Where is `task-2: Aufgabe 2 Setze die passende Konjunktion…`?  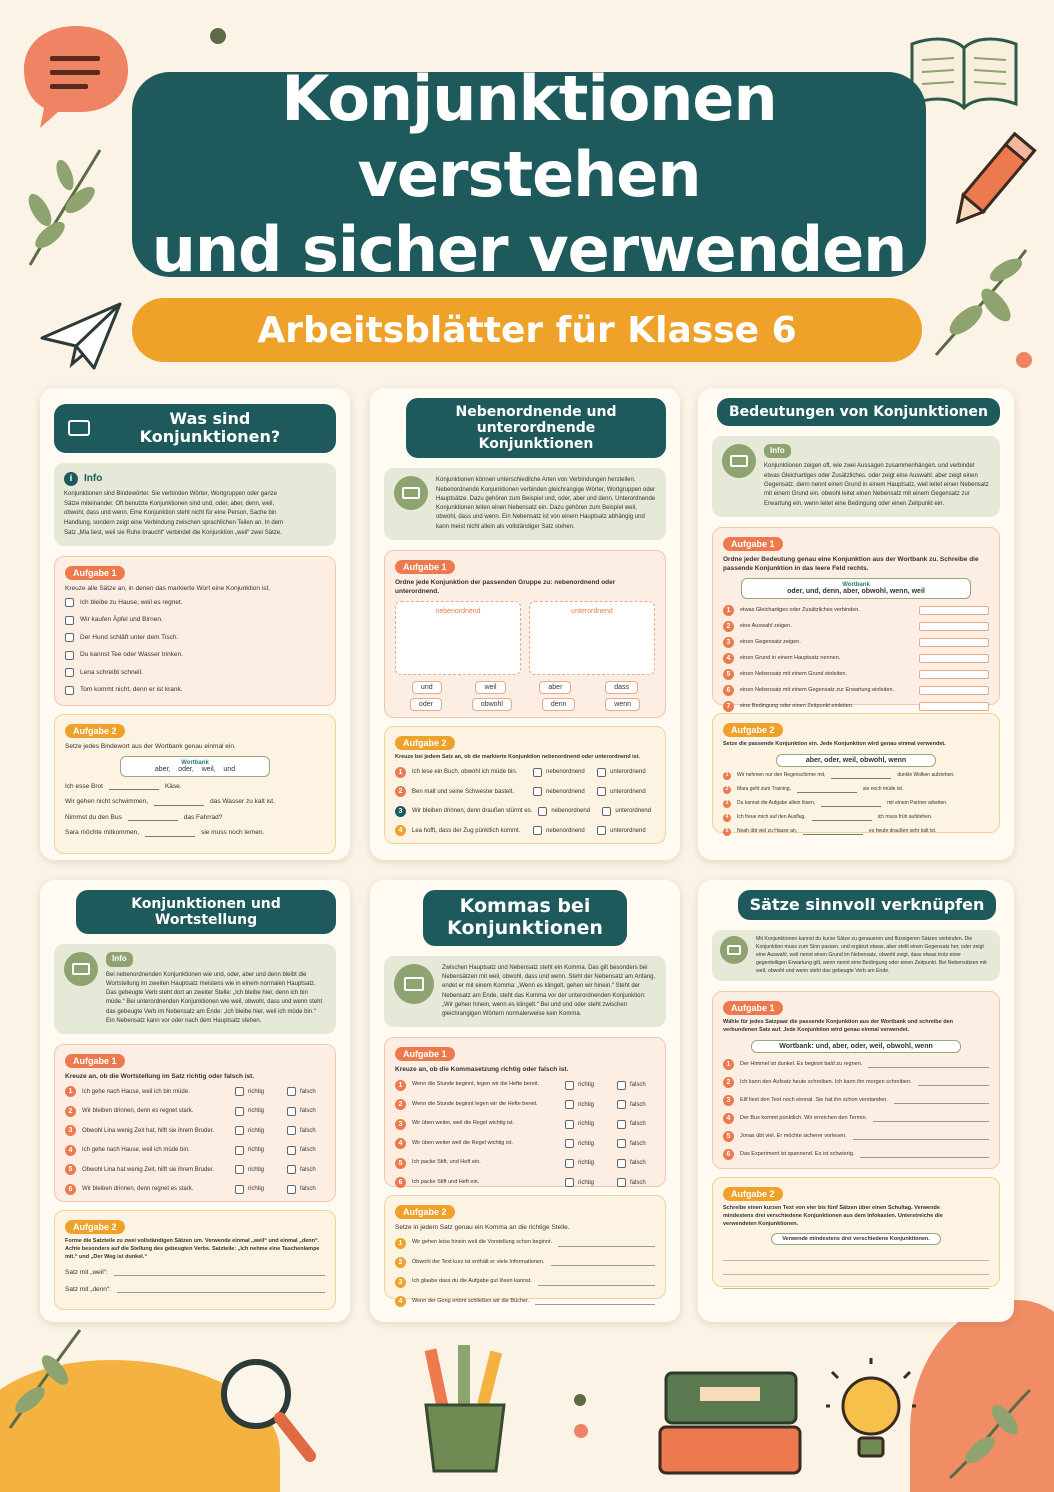 task-2: Aufgabe 2 Setze die passende Konjunktion… is located at coordinates (856, 774).